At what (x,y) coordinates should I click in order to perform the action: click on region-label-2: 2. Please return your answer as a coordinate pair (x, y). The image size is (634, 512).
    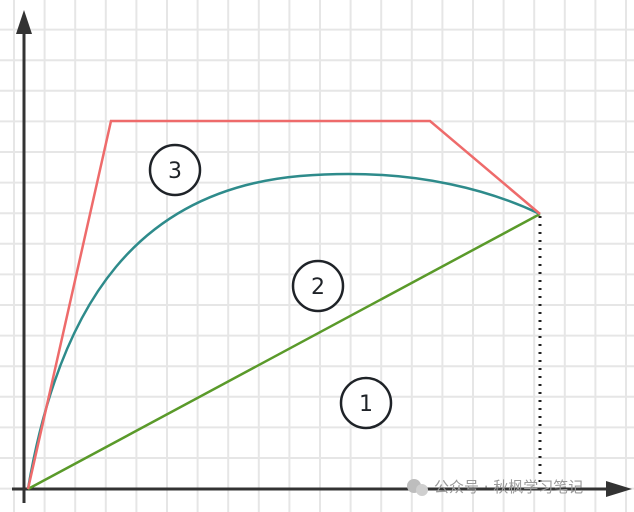
    Looking at the image, I should click on (318, 286).